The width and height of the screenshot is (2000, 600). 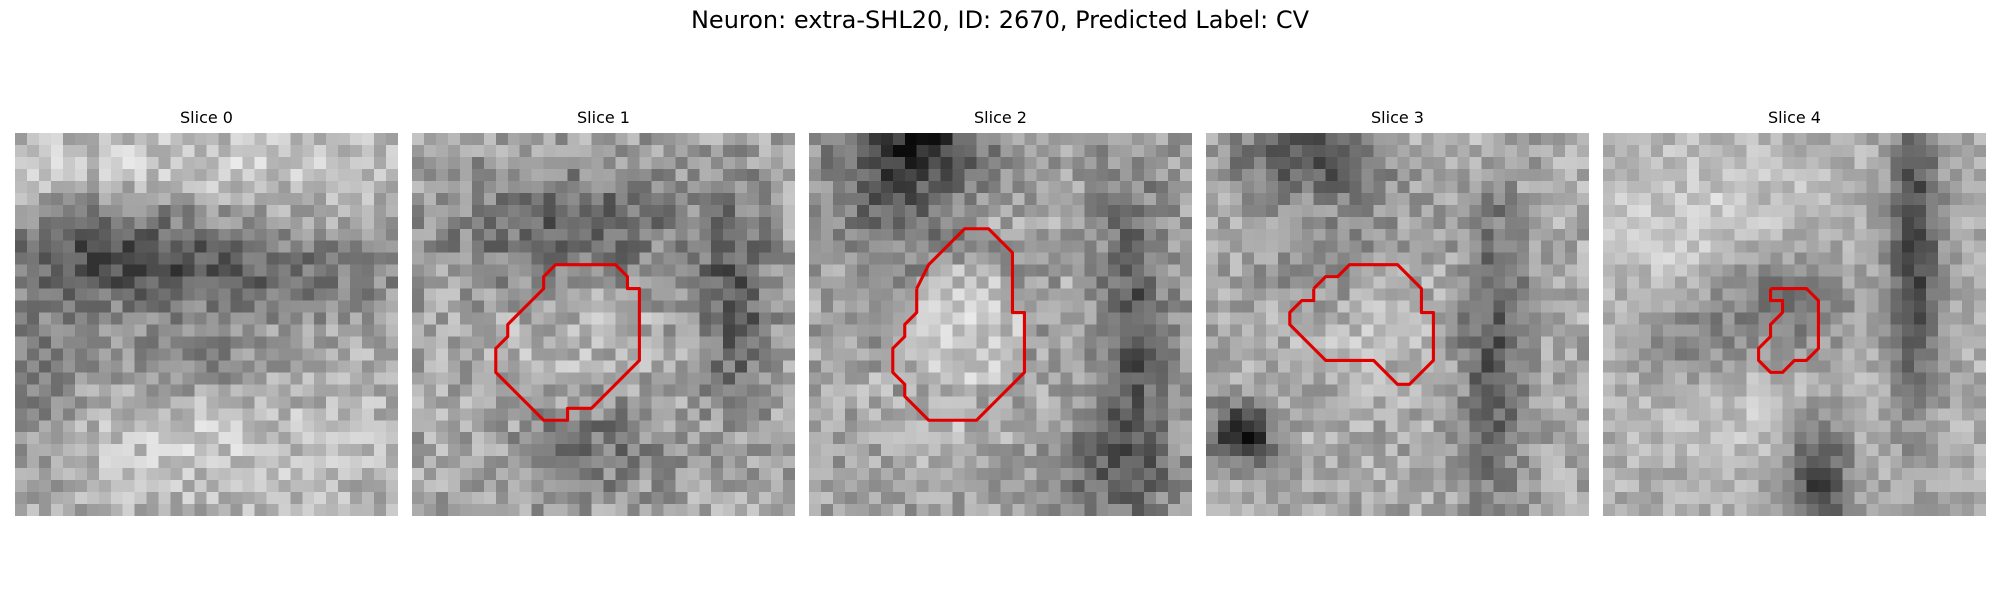 I want to click on slice-panel-3: Slice 3, so click(x=1397, y=312).